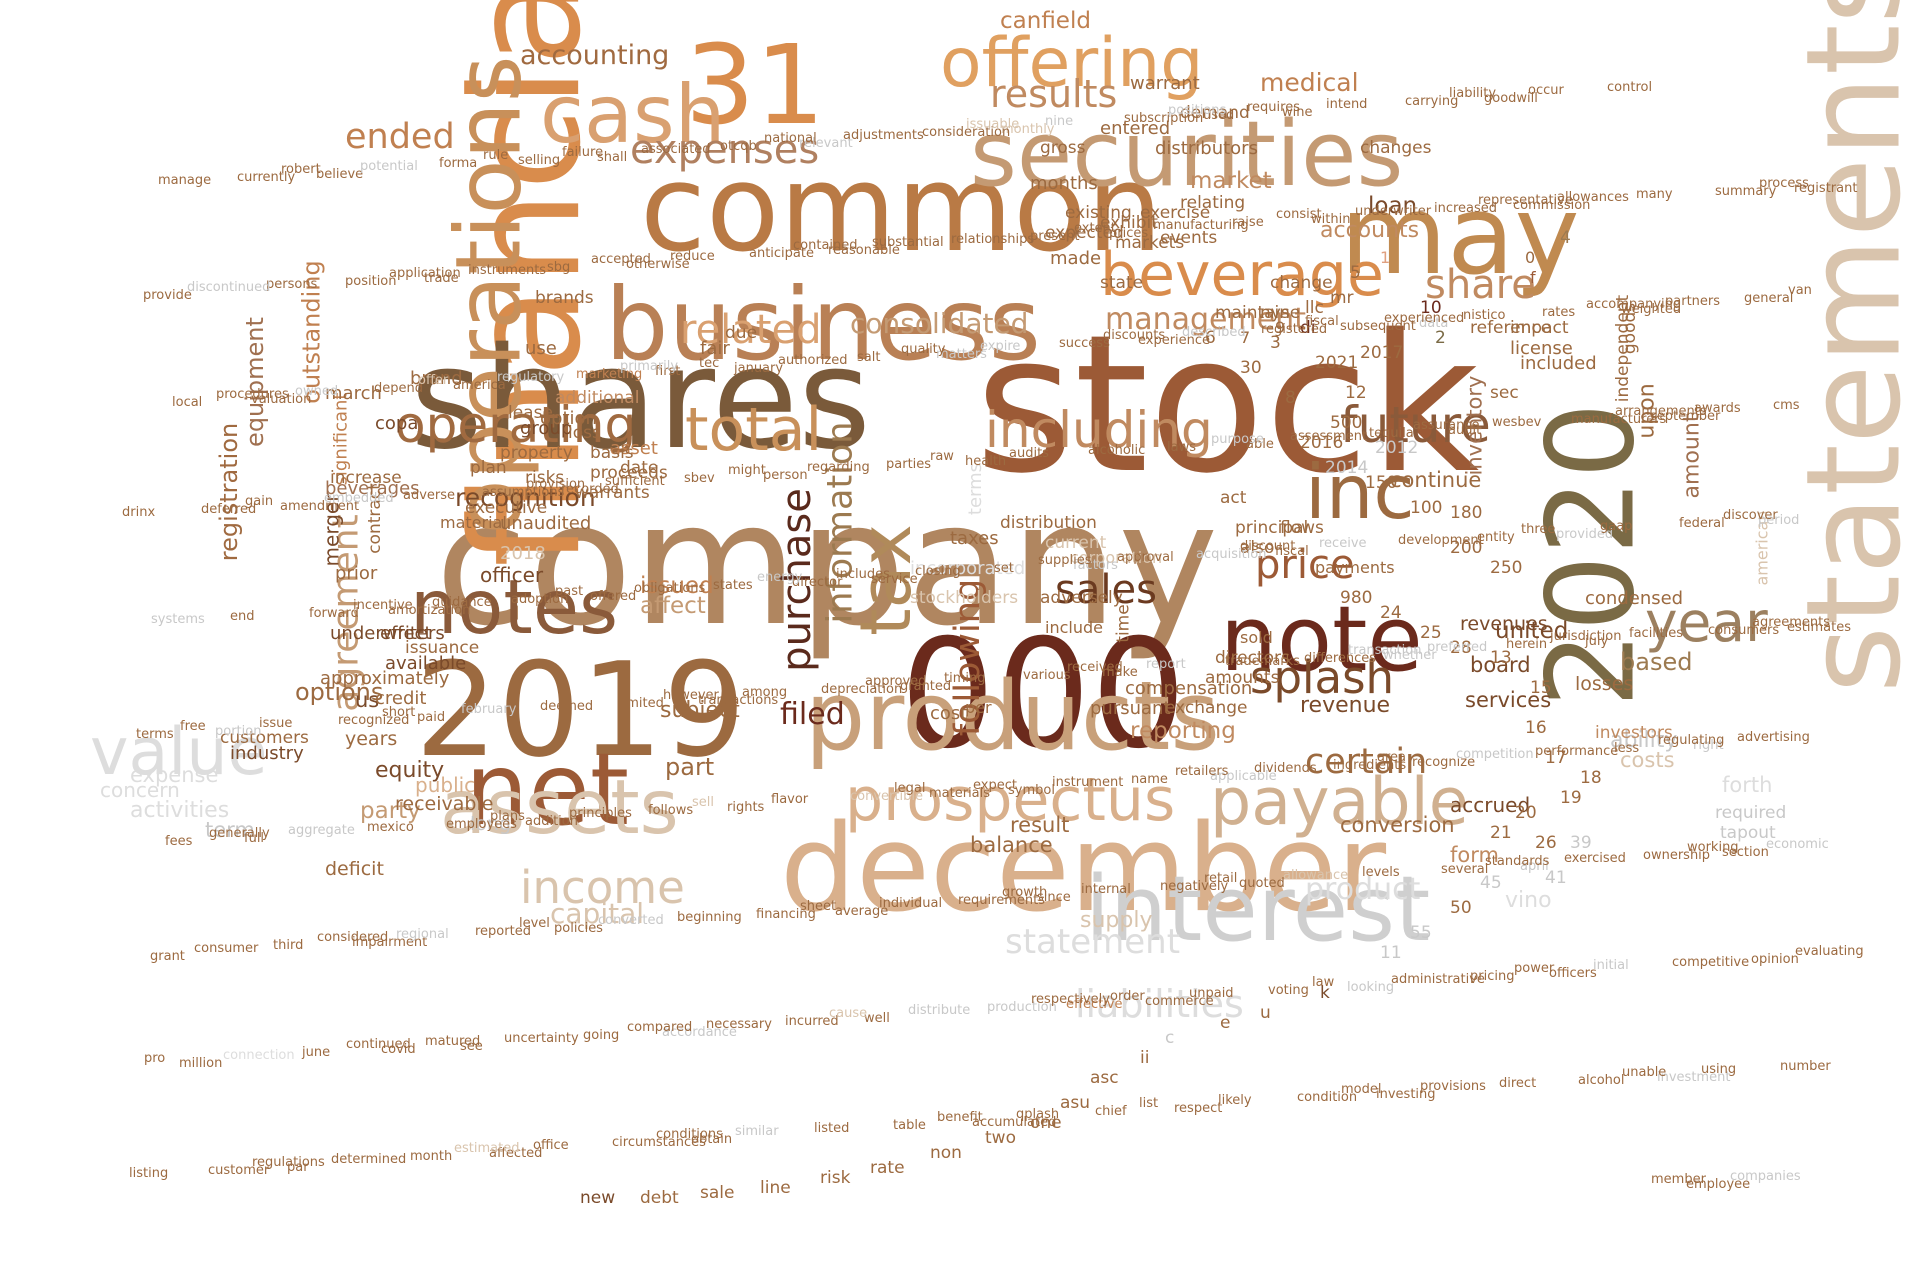 The image size is (1920, 1262). I want to click on word-facilities: facilities, so click(1656, 633).